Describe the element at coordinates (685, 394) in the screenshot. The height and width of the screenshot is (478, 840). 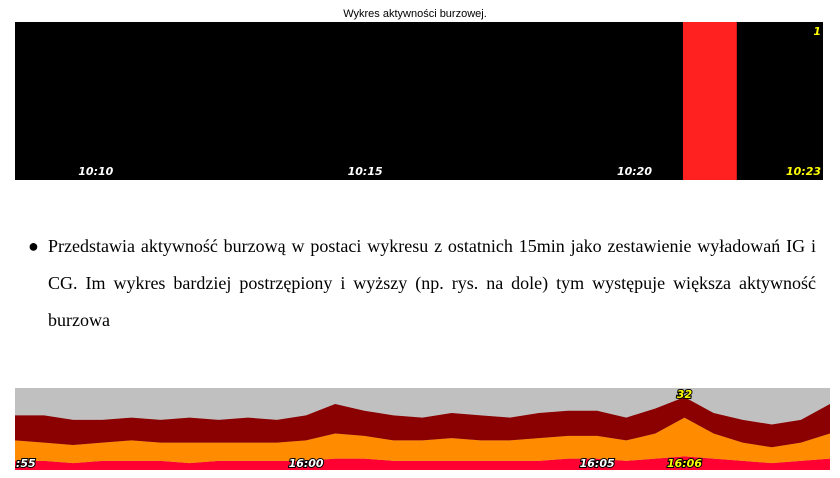
I see `peak-label: 32` at that location.